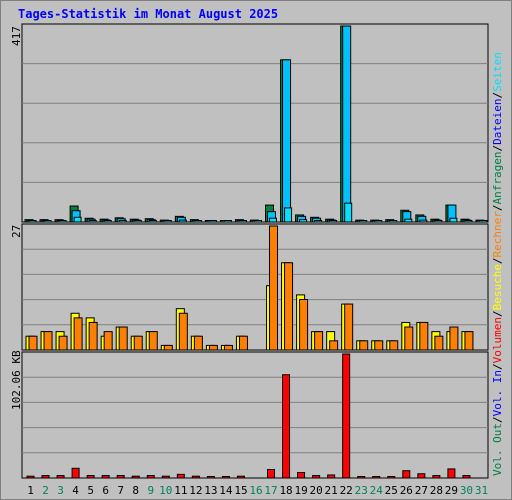  I want to click on day-label-3: 3, so click(60, 490).